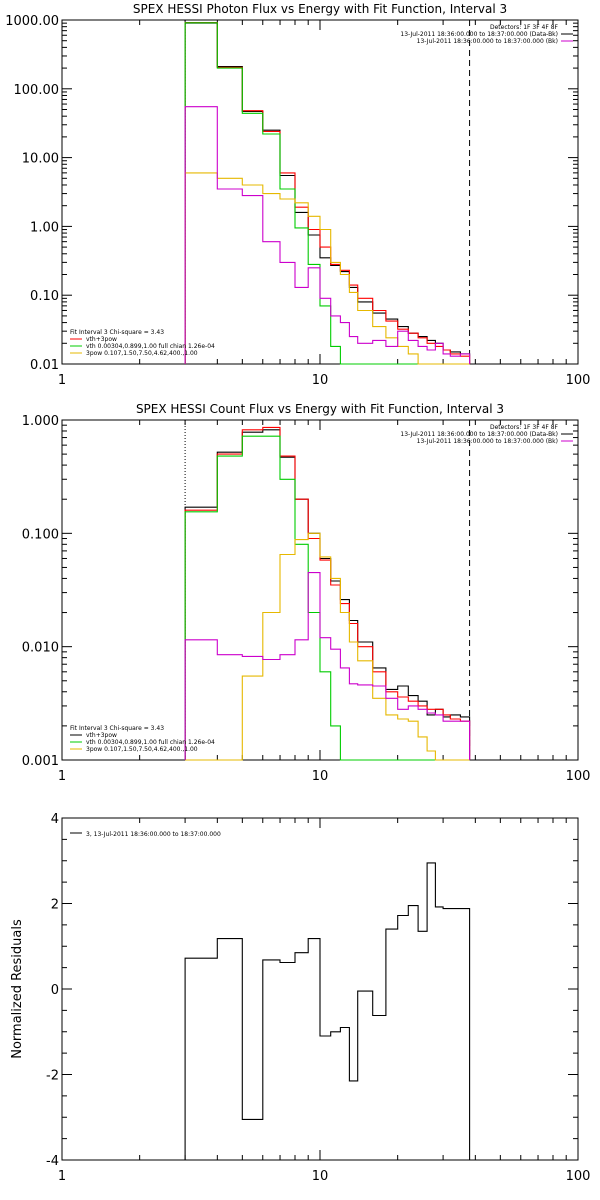  I want to click on y-tick-label: 0.010, so click(40, 648).